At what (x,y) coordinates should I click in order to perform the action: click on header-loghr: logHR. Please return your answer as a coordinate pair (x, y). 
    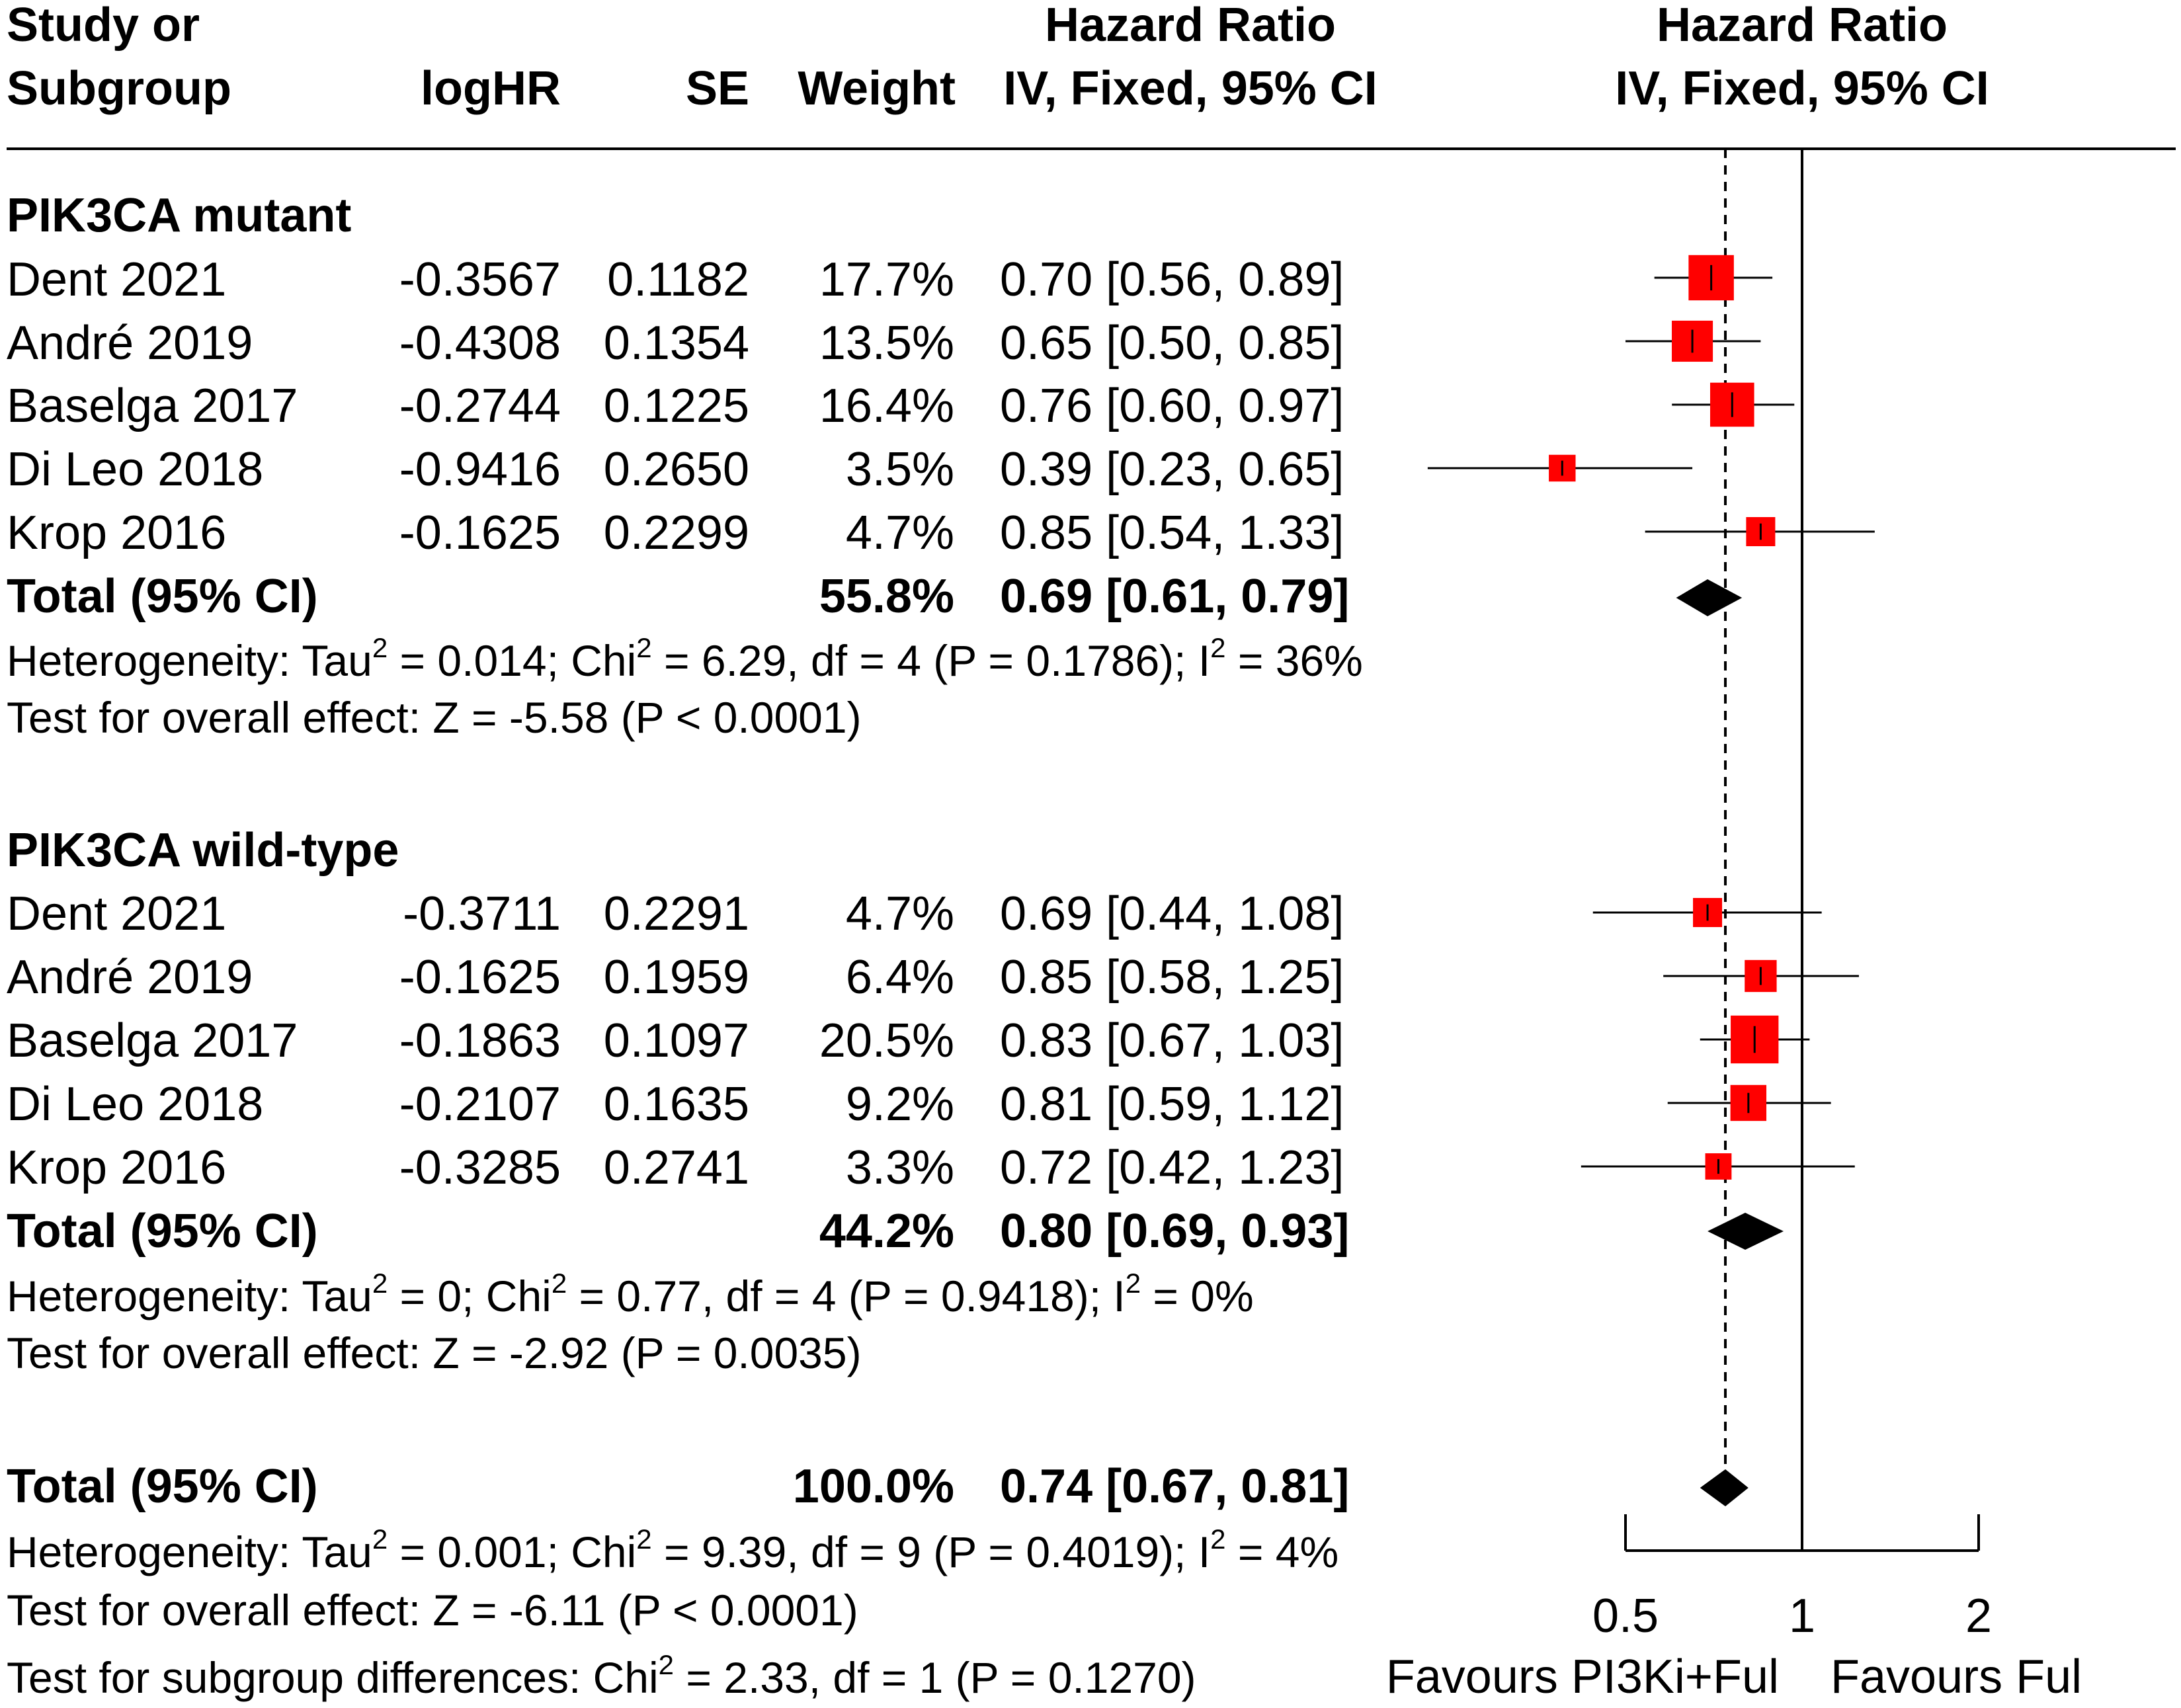
    Looking at the image, I should click on (491, 89).